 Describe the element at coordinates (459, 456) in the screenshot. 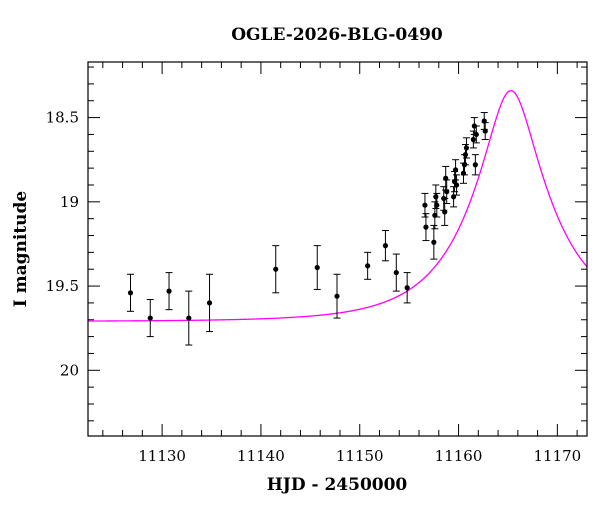

I see `x-tick-label: 11160` at that location.